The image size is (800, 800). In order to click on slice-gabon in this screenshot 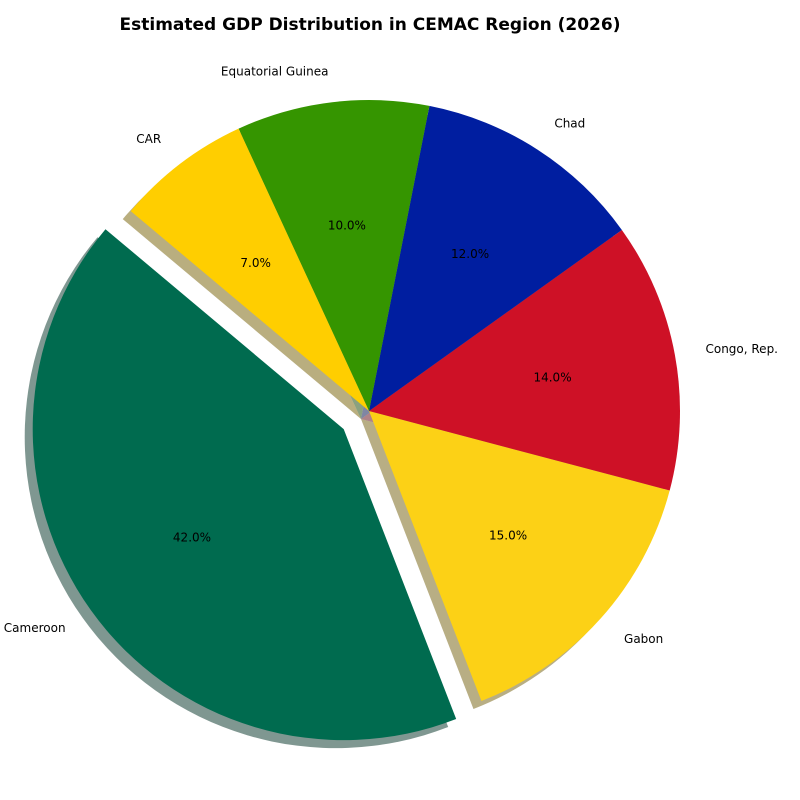, I will do `click(519, 556)`.